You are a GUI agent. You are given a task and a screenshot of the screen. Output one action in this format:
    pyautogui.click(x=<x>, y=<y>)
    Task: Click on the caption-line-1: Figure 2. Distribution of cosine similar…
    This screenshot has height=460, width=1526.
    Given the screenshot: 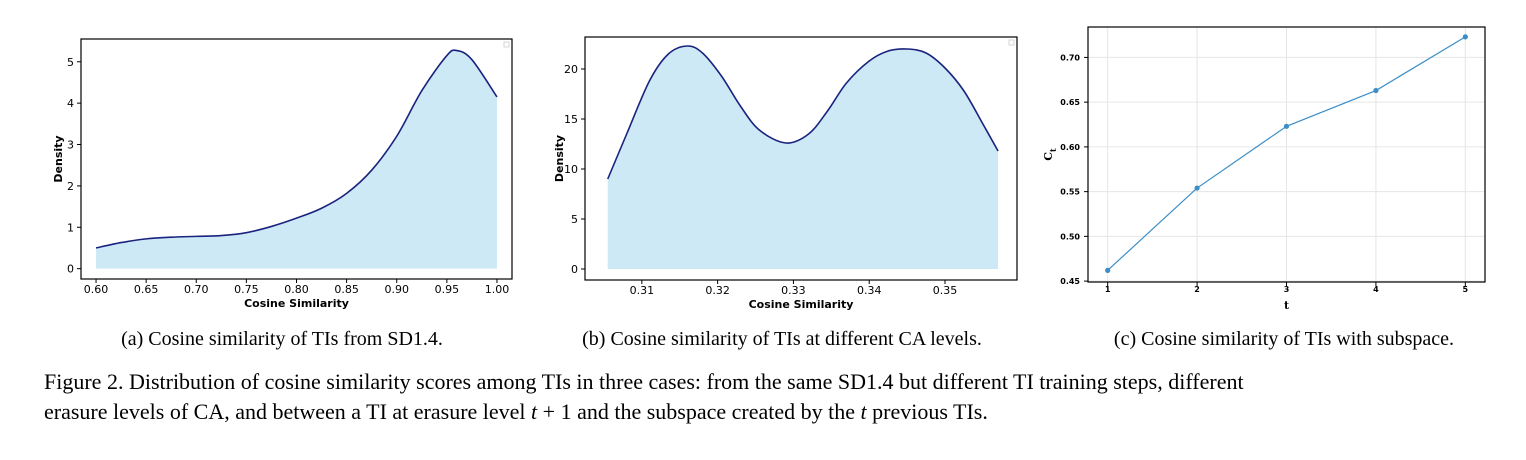 What is the action you would take?
    pyautogui.click(x=644, y=381)
    